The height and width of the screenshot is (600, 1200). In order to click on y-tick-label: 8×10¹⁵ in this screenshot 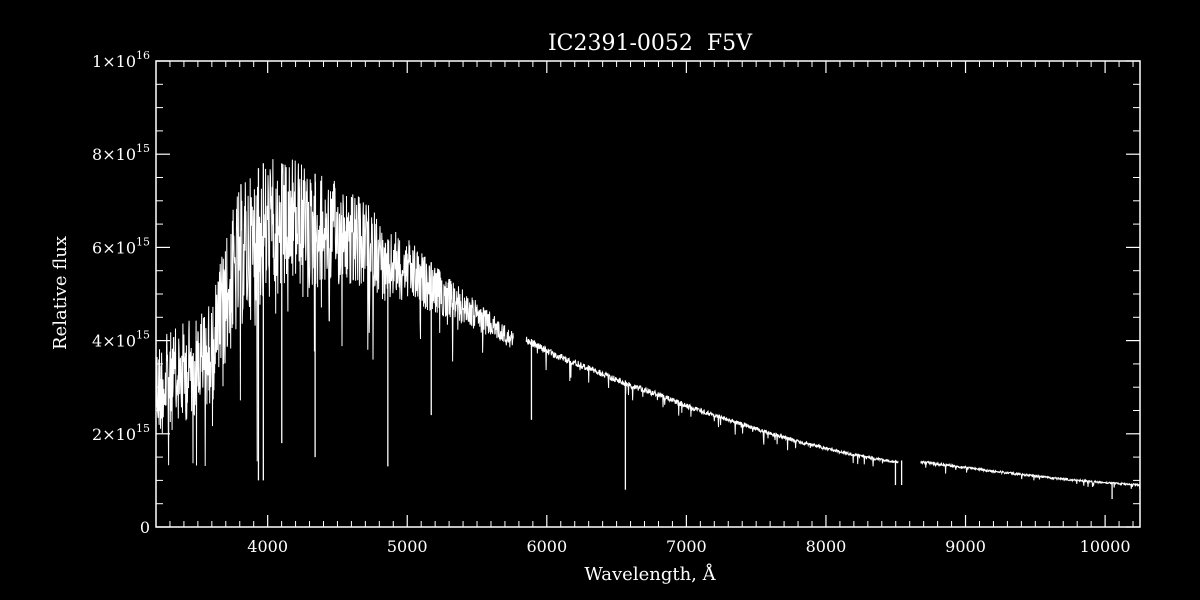, I will do `click(121, 153)`.